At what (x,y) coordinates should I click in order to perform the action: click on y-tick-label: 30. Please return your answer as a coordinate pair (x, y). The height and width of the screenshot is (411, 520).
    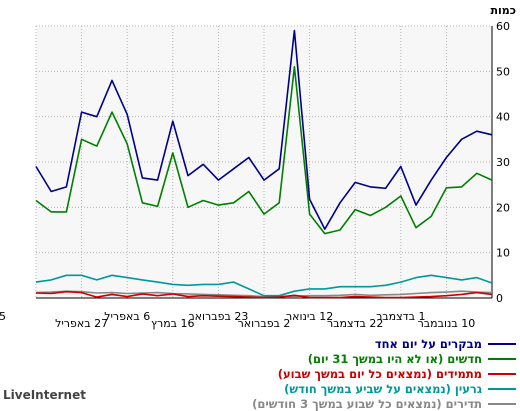
    Looking at the image, I should click on (503, 162).